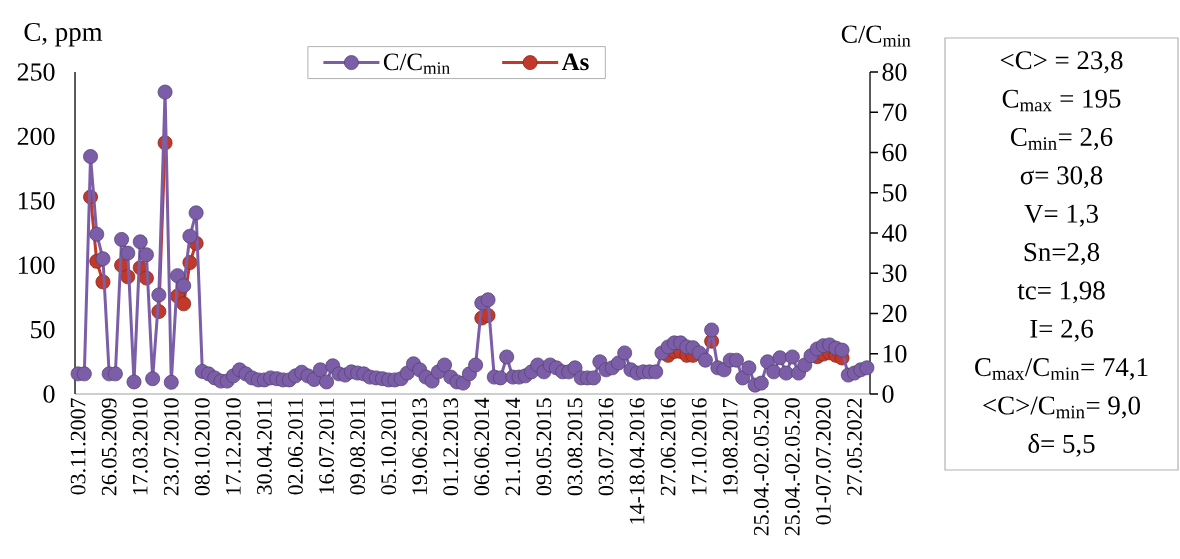 This screenshot has width=1180, height=559. I want to click on y2-tick-label: 40, so click(894, 233).